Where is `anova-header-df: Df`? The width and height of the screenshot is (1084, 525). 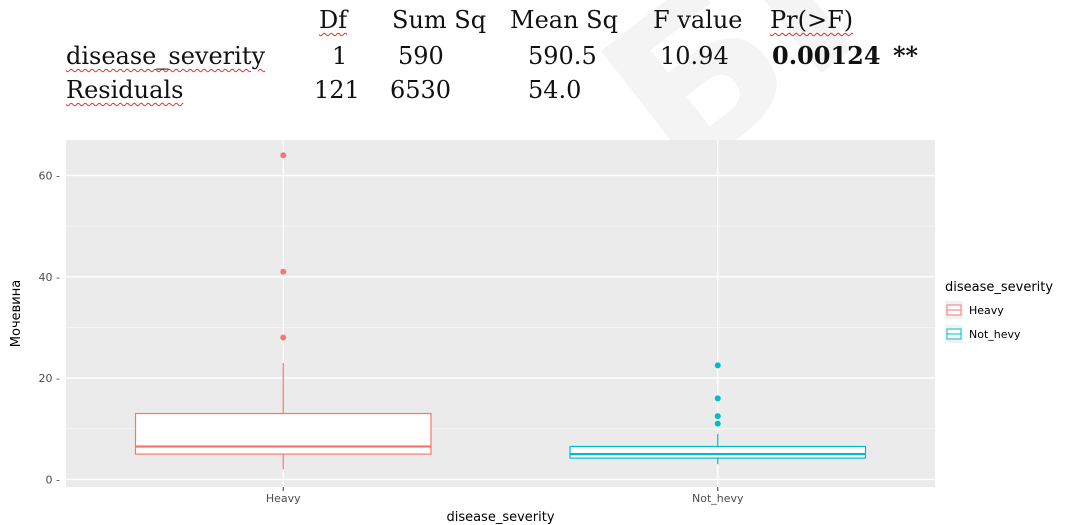 anova-header-df: Df is located at coordinates (333, 20).